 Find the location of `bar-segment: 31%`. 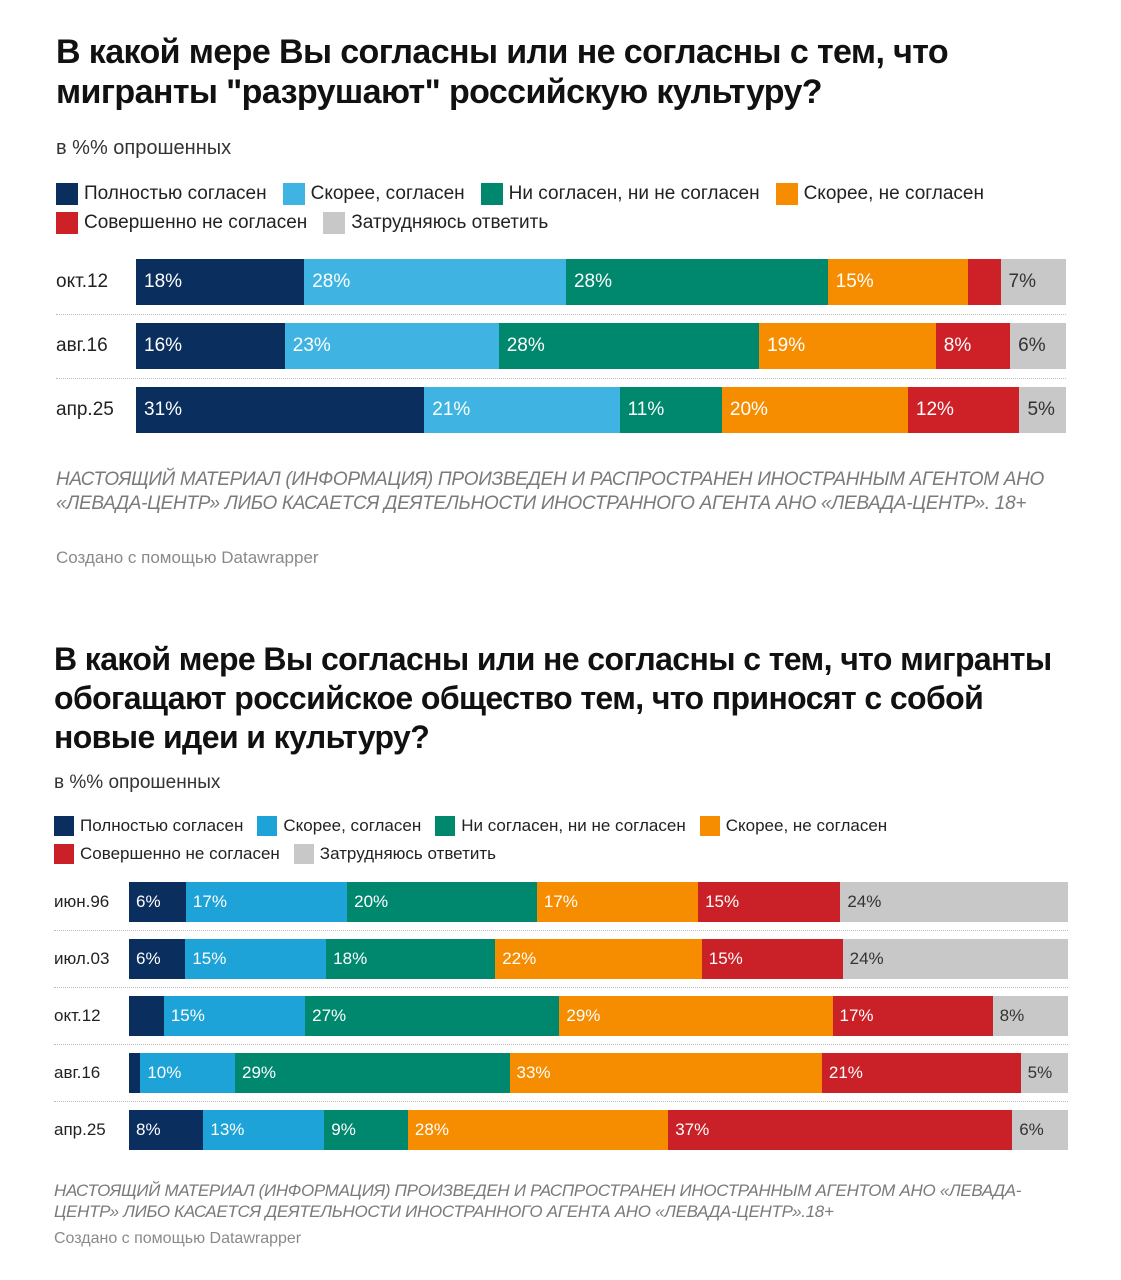

bar-segment: 31% is located at coordinates (280, 410).